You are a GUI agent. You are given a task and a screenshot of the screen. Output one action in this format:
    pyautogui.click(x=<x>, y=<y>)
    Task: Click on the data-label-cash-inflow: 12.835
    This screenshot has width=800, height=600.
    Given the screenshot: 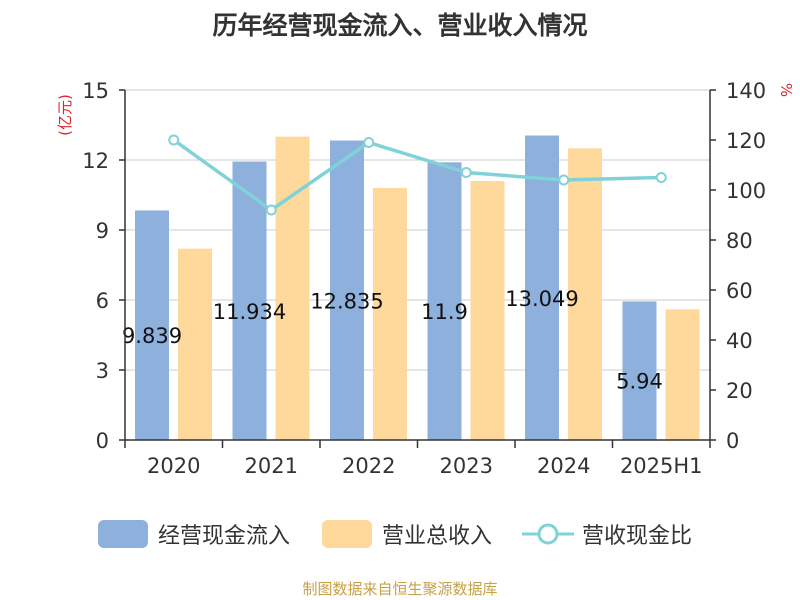 What is the action you would take?
    pyautogui.click(x=346, y=301)
    